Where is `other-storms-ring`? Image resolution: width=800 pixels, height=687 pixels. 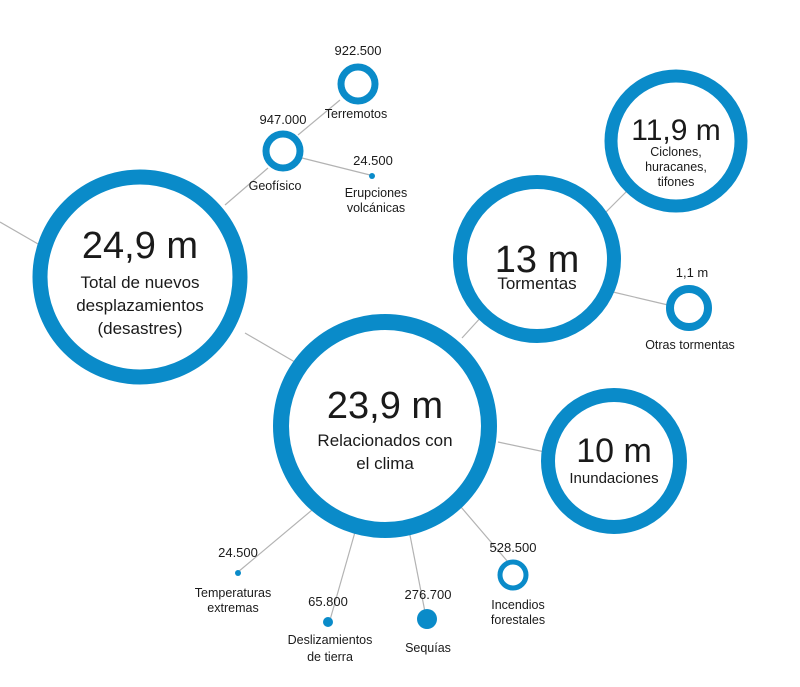 other-storms-ring is located at coordinates (689, 308).